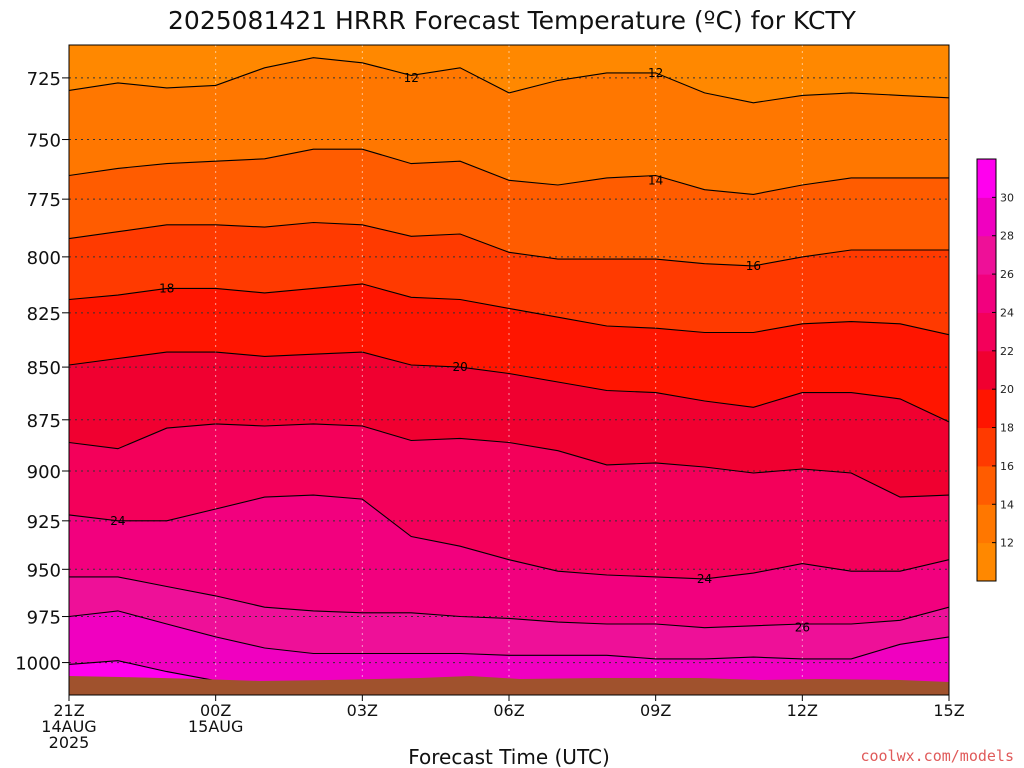  What do you see at coordinates (44, 472) in the screenshot?
I see `y-tick-label: 900` at bounding box center [44, 472].